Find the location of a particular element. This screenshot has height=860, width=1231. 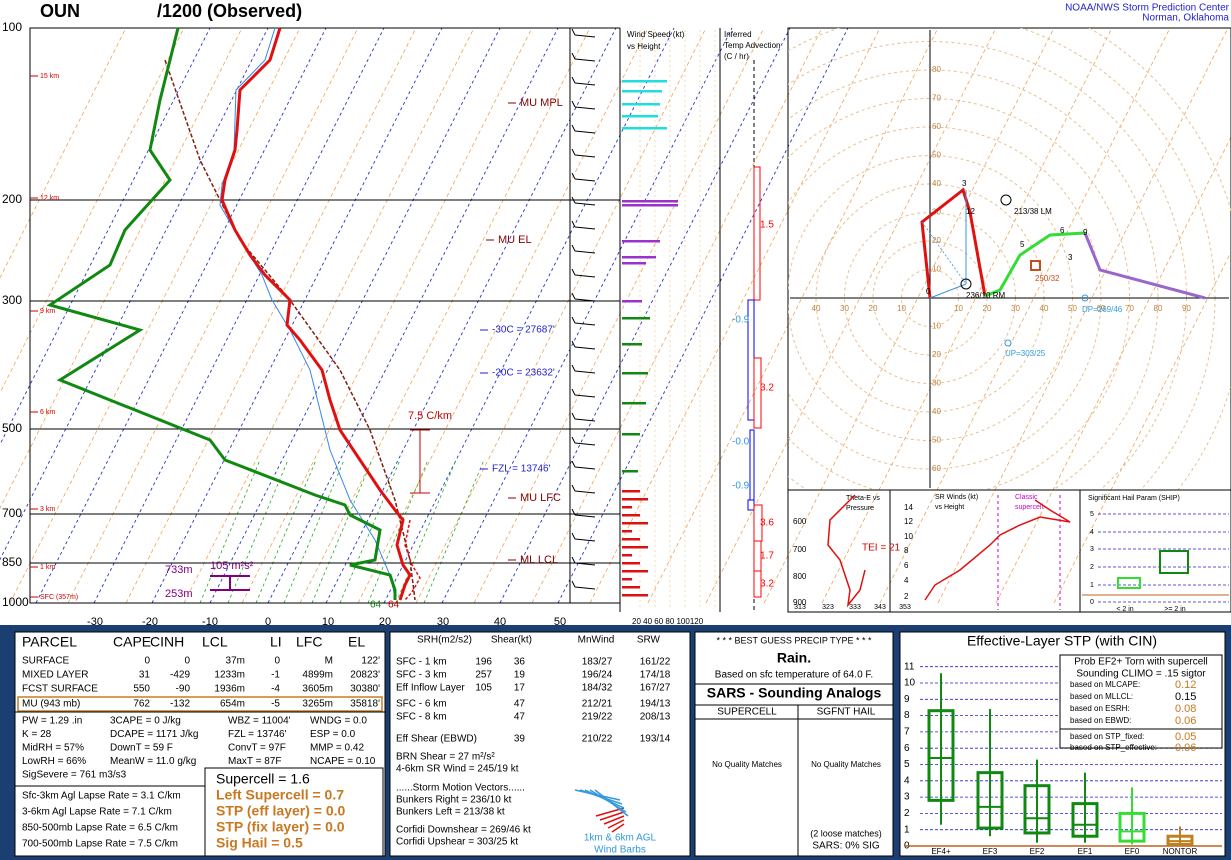

kinematic-note: Corfidi Upshear = 303/25 kt is located at coordinates (457, 842).